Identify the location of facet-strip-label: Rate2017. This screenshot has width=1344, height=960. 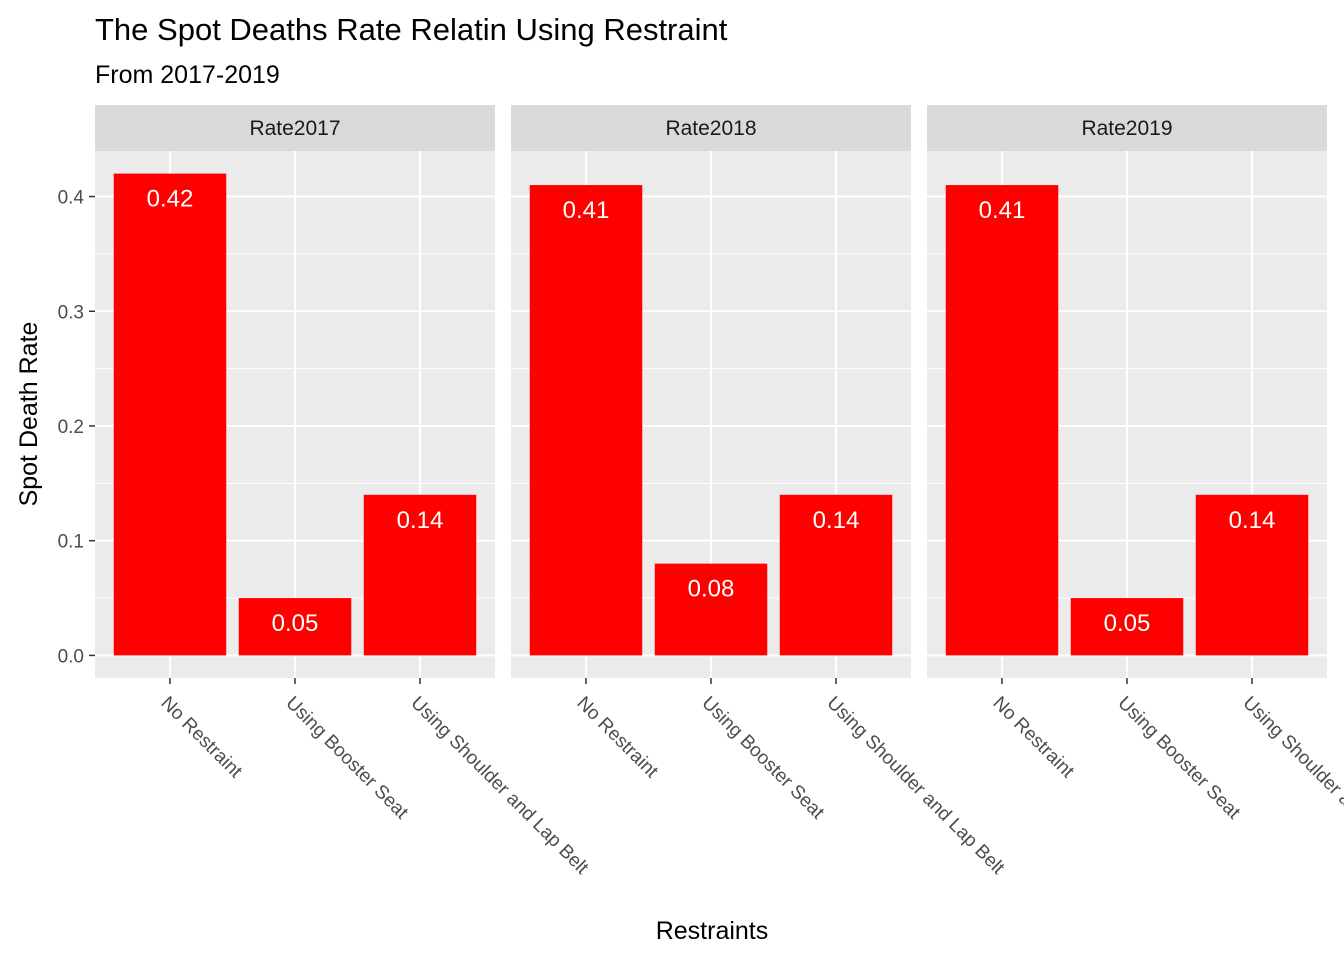
(294, 128).